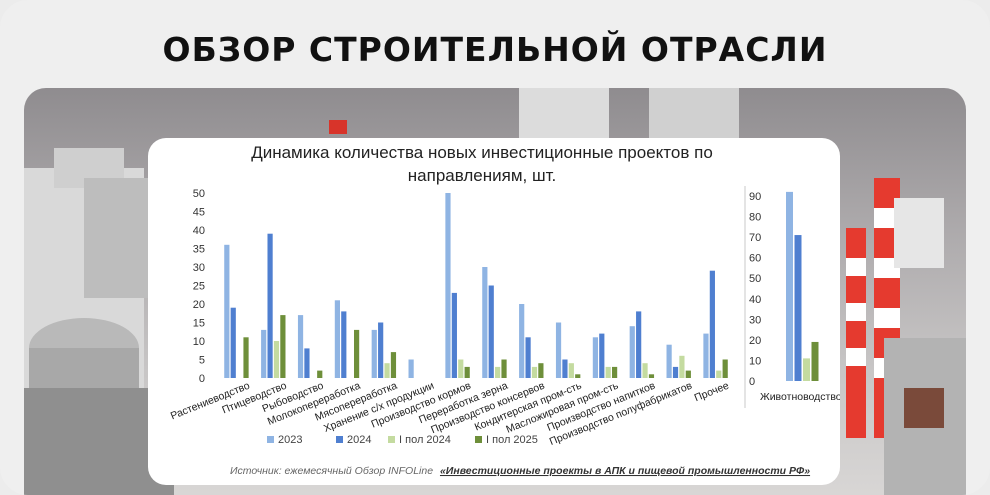 This screenshot has height=495, width=990. I want to click on x-tick-label: Прочее, so click(712, 392).